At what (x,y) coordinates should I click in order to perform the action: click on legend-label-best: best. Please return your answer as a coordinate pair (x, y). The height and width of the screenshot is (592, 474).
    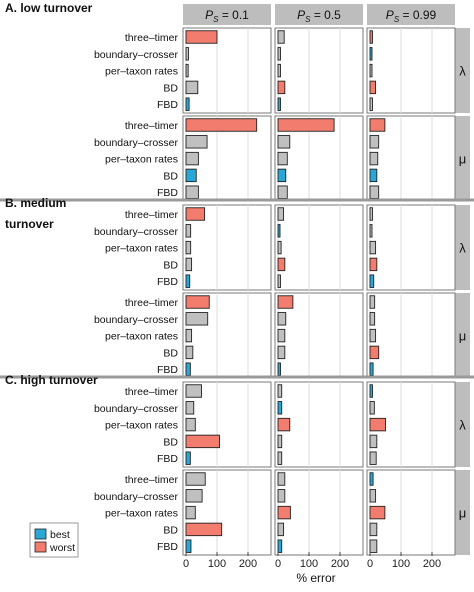
    Looking at the image, I should click on (60, 535).